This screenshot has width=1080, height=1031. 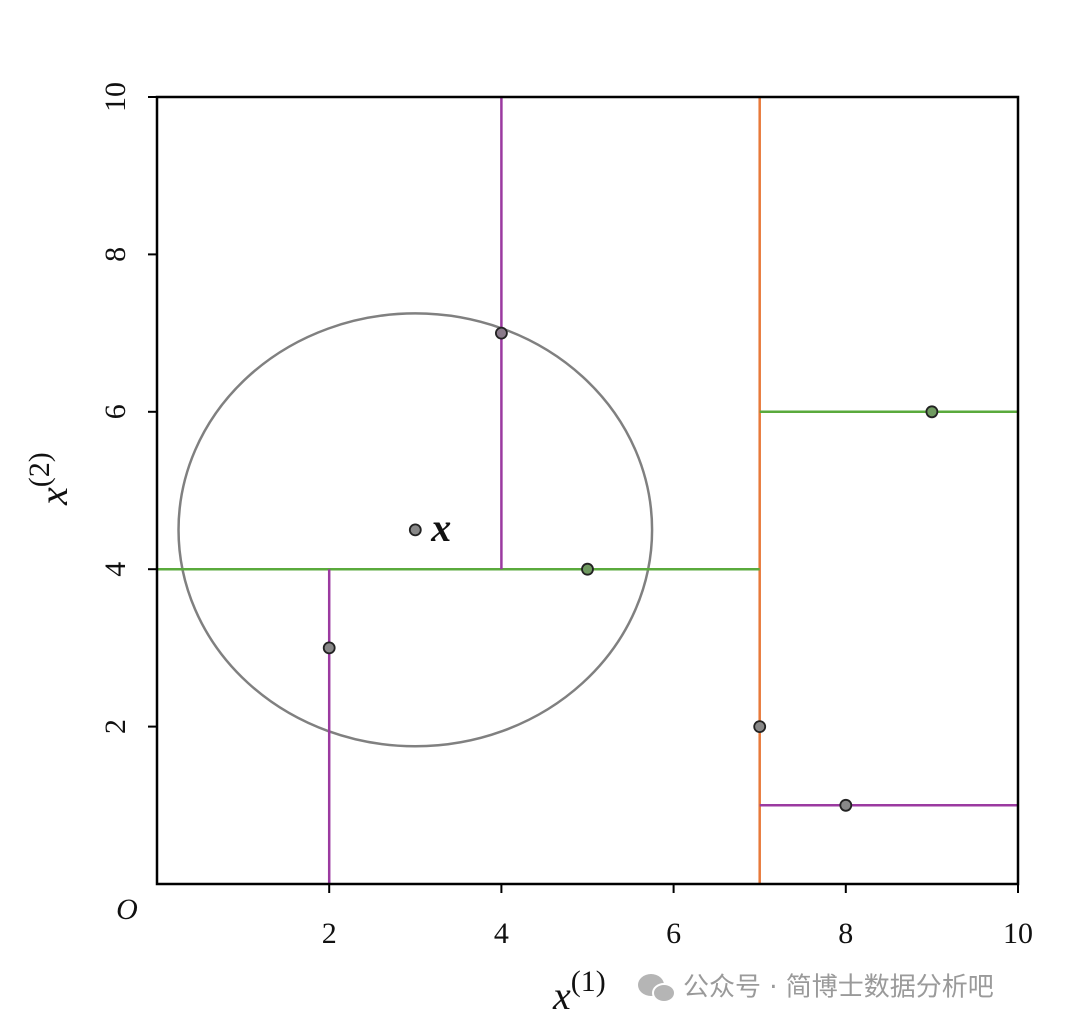 I want to click on watermark: 公众号 · 简博士数据分析吧, so click(x=838, y=988).